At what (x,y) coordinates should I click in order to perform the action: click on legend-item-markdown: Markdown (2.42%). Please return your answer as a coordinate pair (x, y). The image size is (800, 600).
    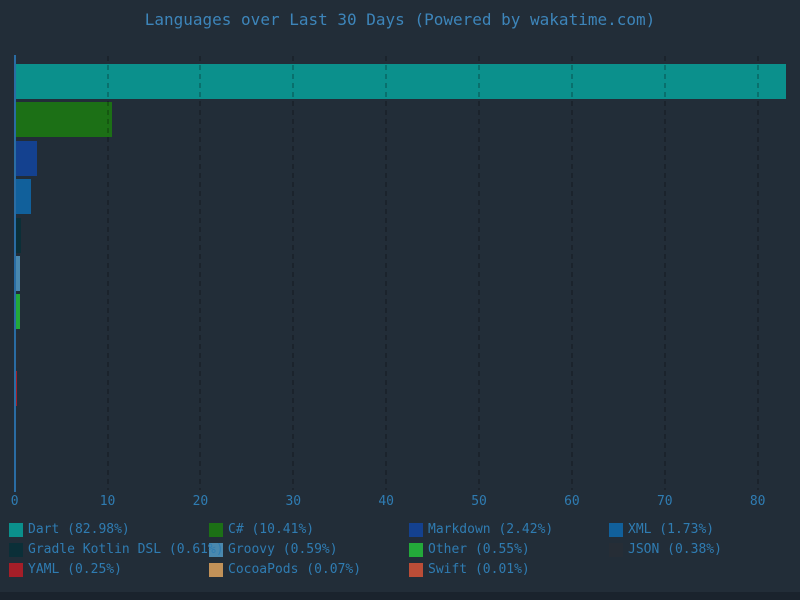
    Looking at the image, I should click on (509, 530).